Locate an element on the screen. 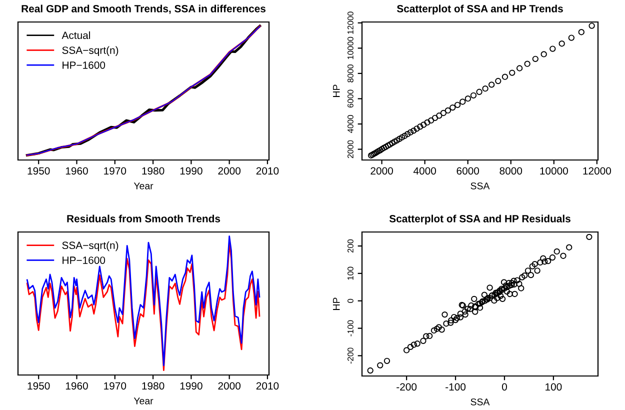 The image size is (625, 410). y-tick-label: 4000 is located at coordinates (351, 124).